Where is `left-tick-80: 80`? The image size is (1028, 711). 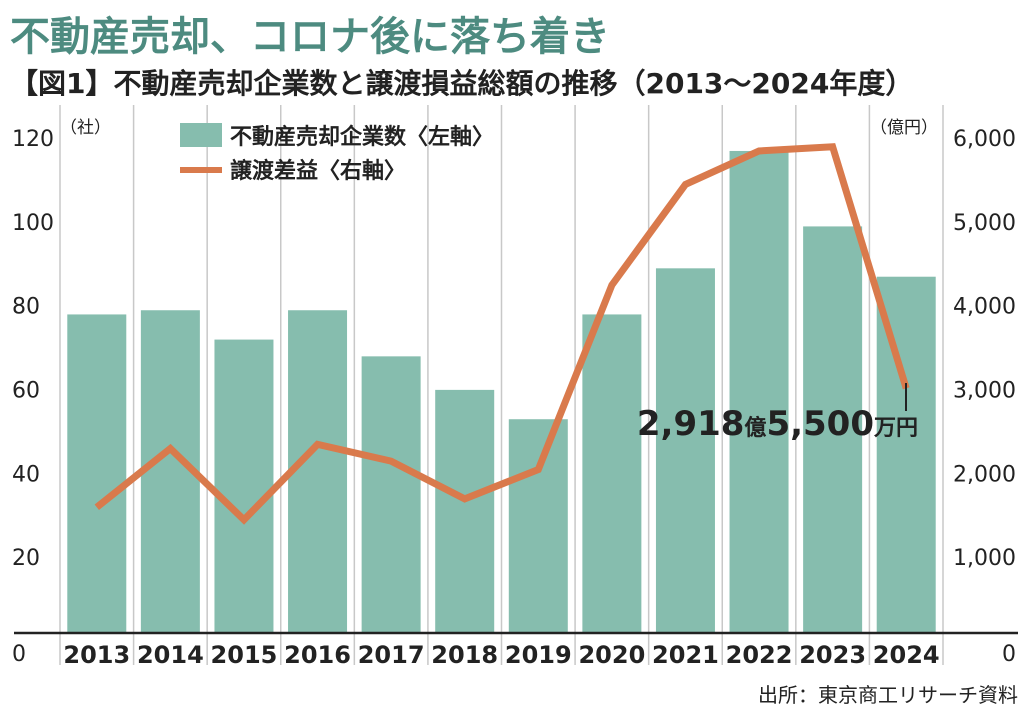 left-tick-80: 80 is located at coordinates (26, 307).